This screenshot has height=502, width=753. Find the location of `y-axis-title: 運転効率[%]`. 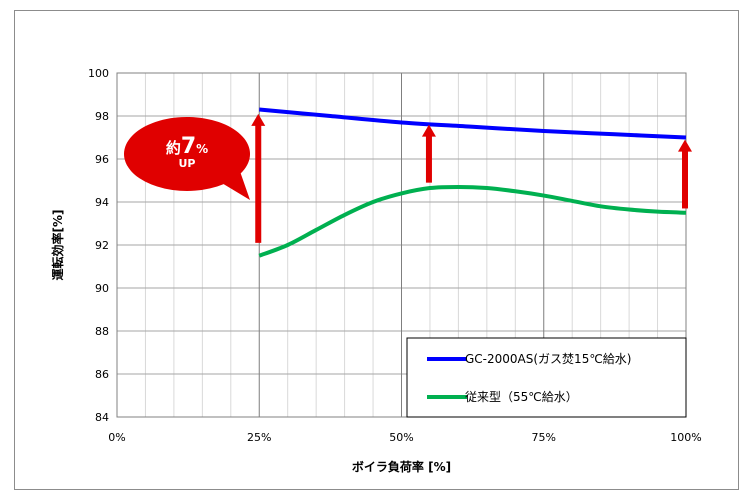

y-axis-title: 運転効率[%] is located at coordinates (57, 245).